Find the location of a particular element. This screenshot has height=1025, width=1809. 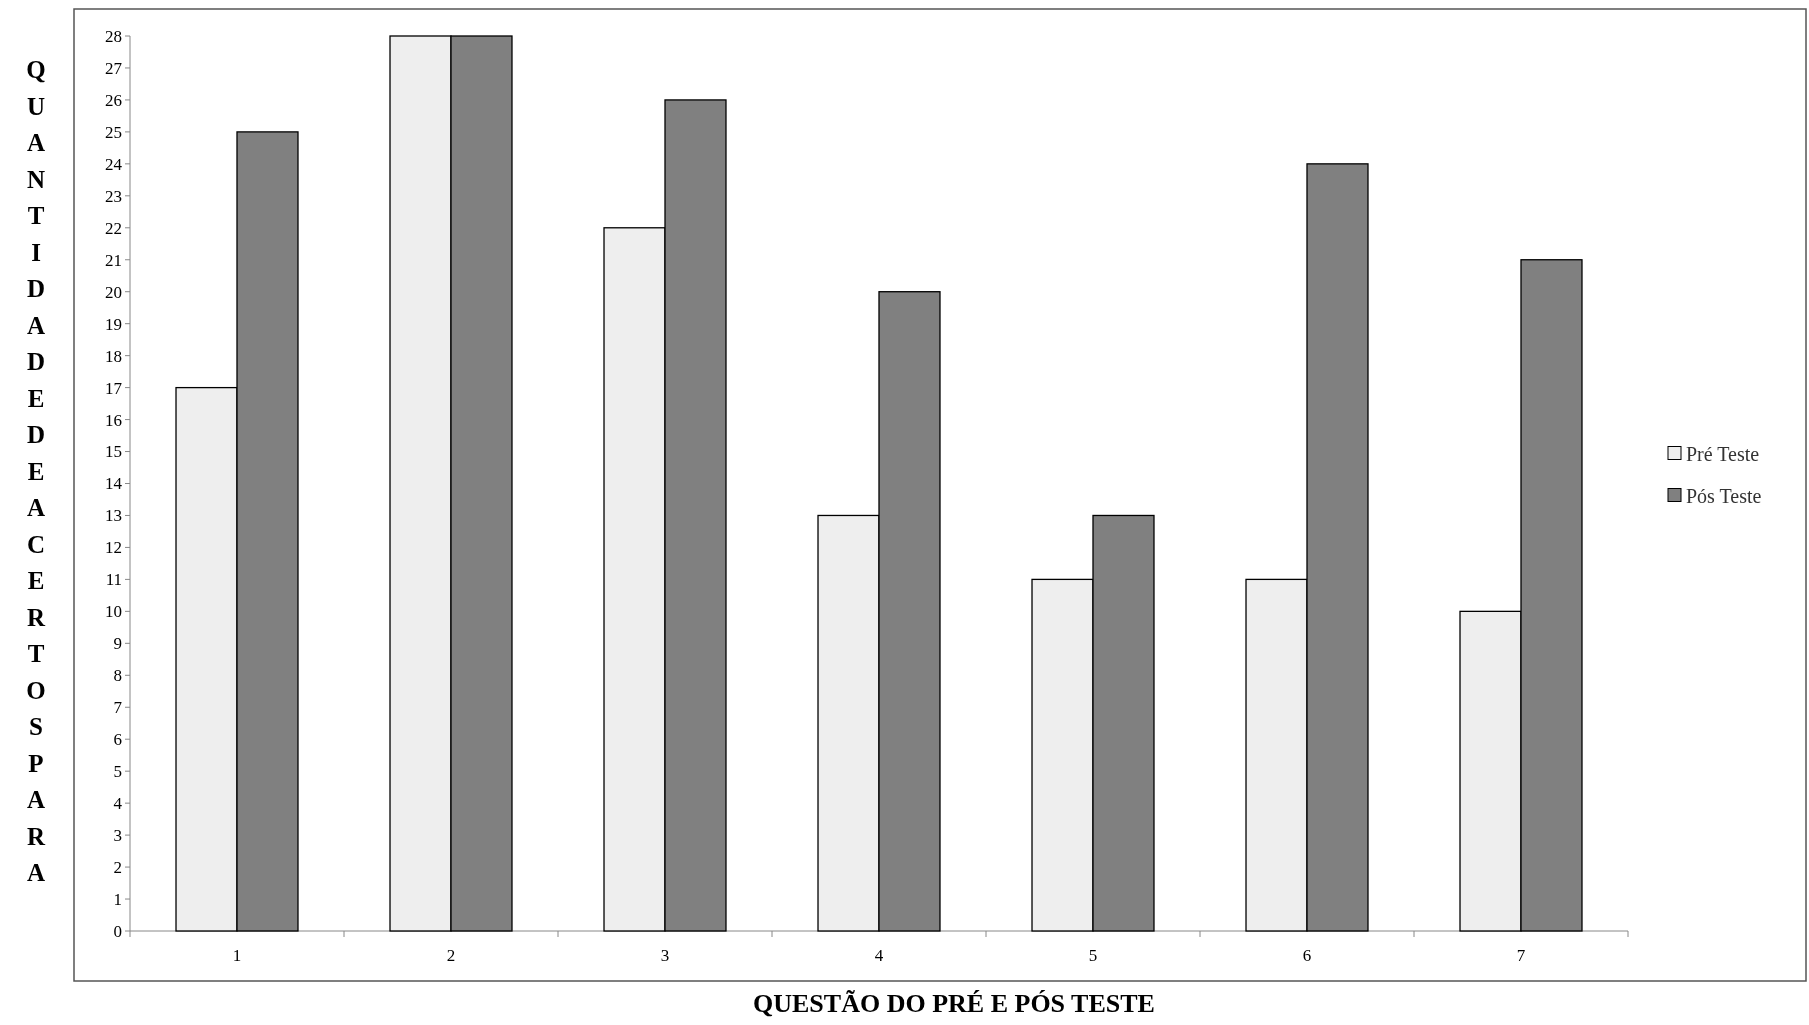

y-tick-label: 23 is located at coordinates (113, 196).